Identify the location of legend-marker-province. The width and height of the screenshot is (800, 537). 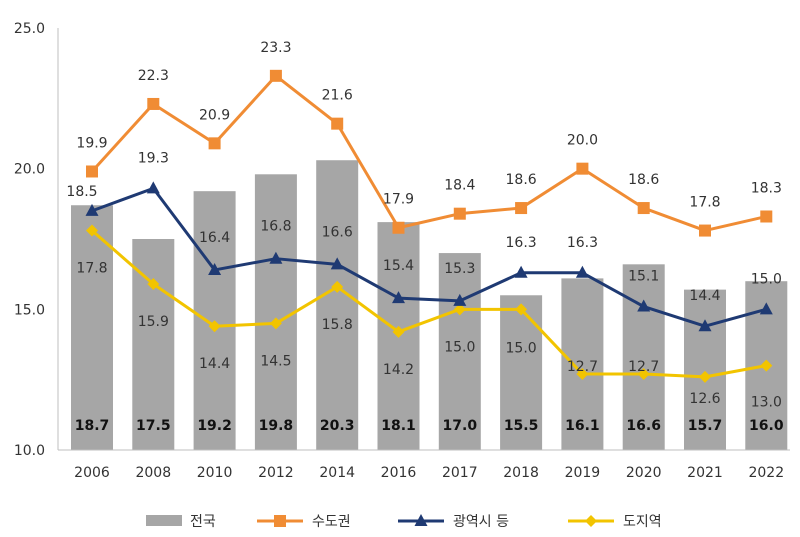
(591, 521).